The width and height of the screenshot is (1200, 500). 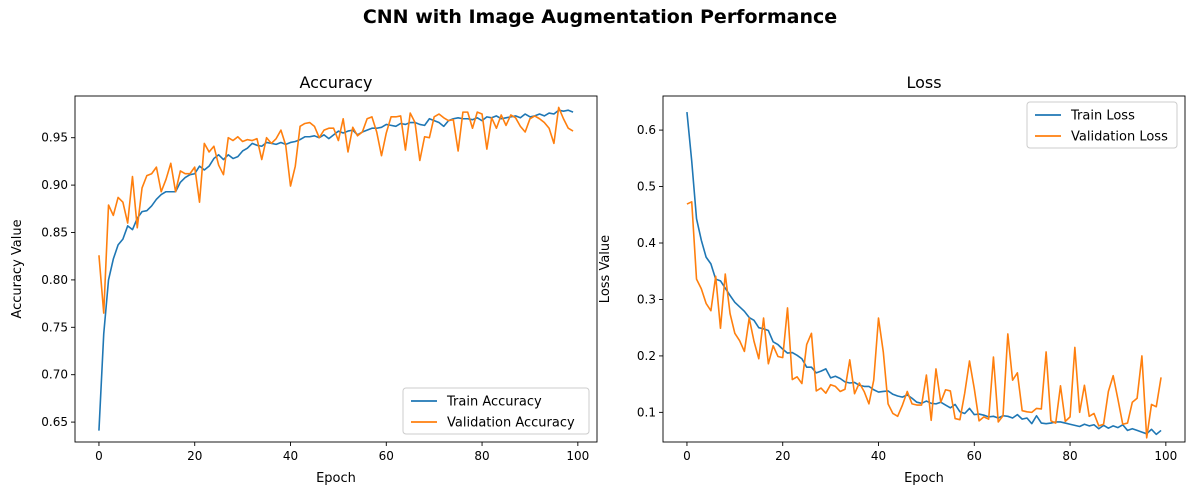 What do you see at coordinates (17, 268) in the screenshot?
I see `y-axis-label: Accuracy Value` at bounding box center [17, 268].